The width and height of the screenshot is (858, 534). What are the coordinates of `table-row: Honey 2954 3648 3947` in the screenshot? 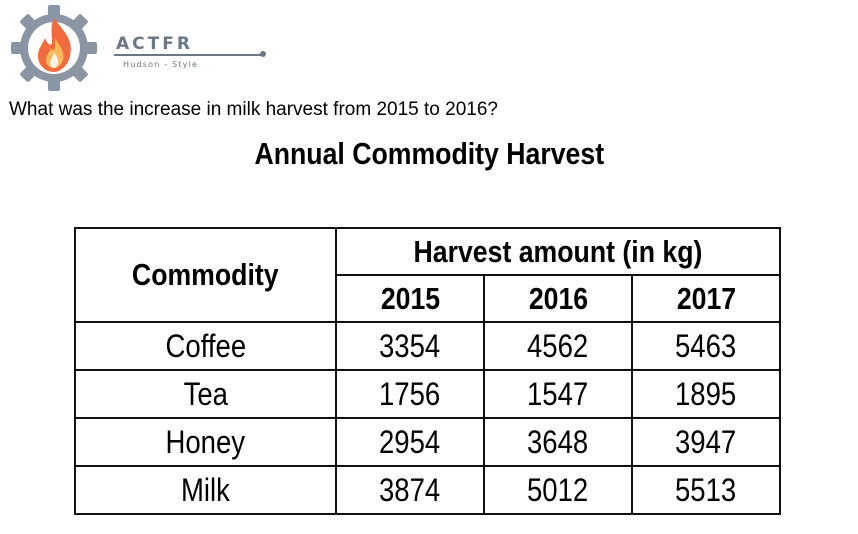 It's located at (427, 442).